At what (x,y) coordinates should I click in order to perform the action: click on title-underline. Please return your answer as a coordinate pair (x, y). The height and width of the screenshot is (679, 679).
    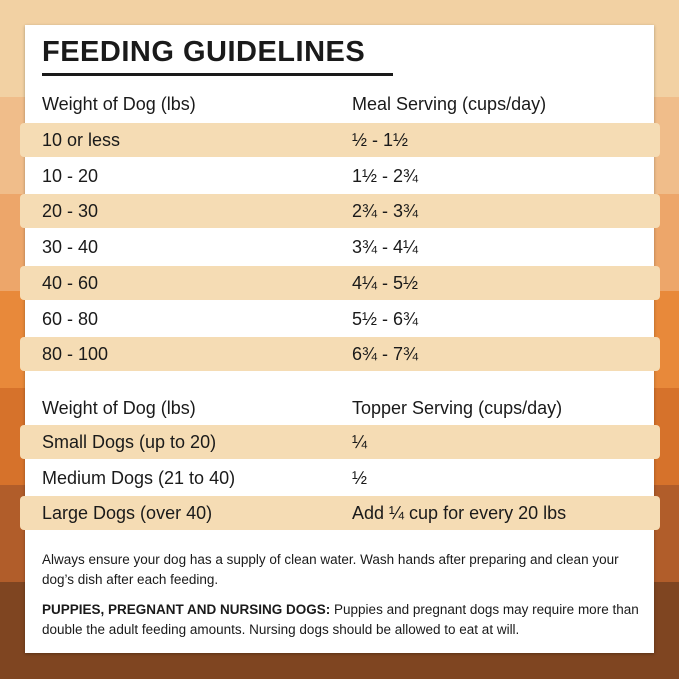
    Looking at the image, I should click on (217, 74).